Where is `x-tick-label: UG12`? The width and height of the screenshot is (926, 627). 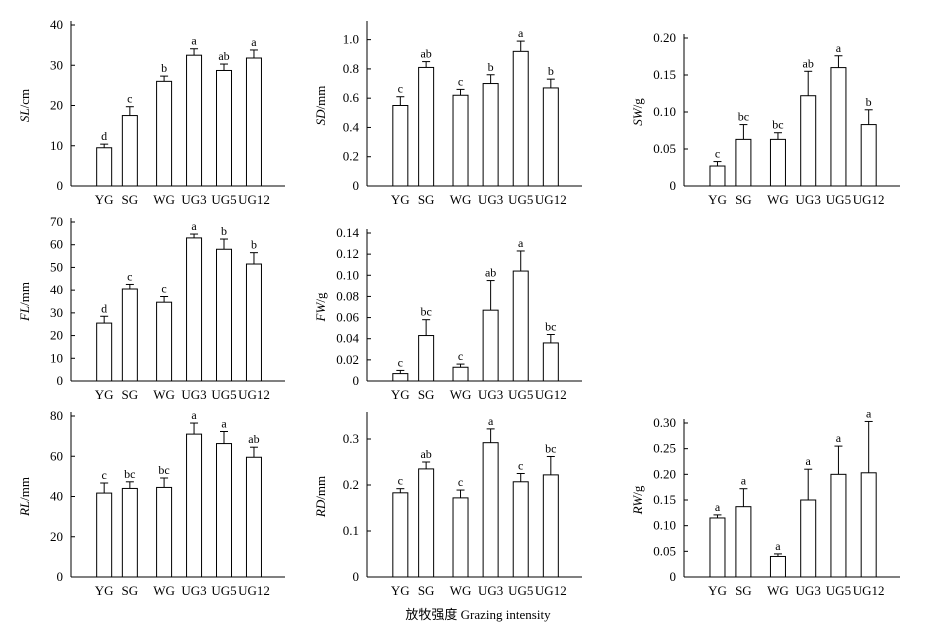
x-tick-label: UG12 is located at coordinates (254, 590).